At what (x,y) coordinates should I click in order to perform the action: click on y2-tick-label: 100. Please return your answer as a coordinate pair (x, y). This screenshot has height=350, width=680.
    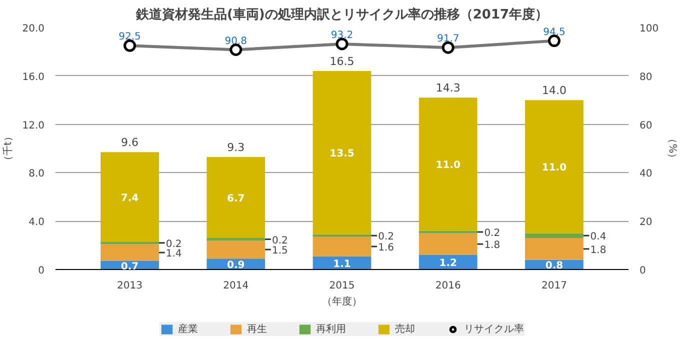
    Looking at the image, I should click on (649, 29).